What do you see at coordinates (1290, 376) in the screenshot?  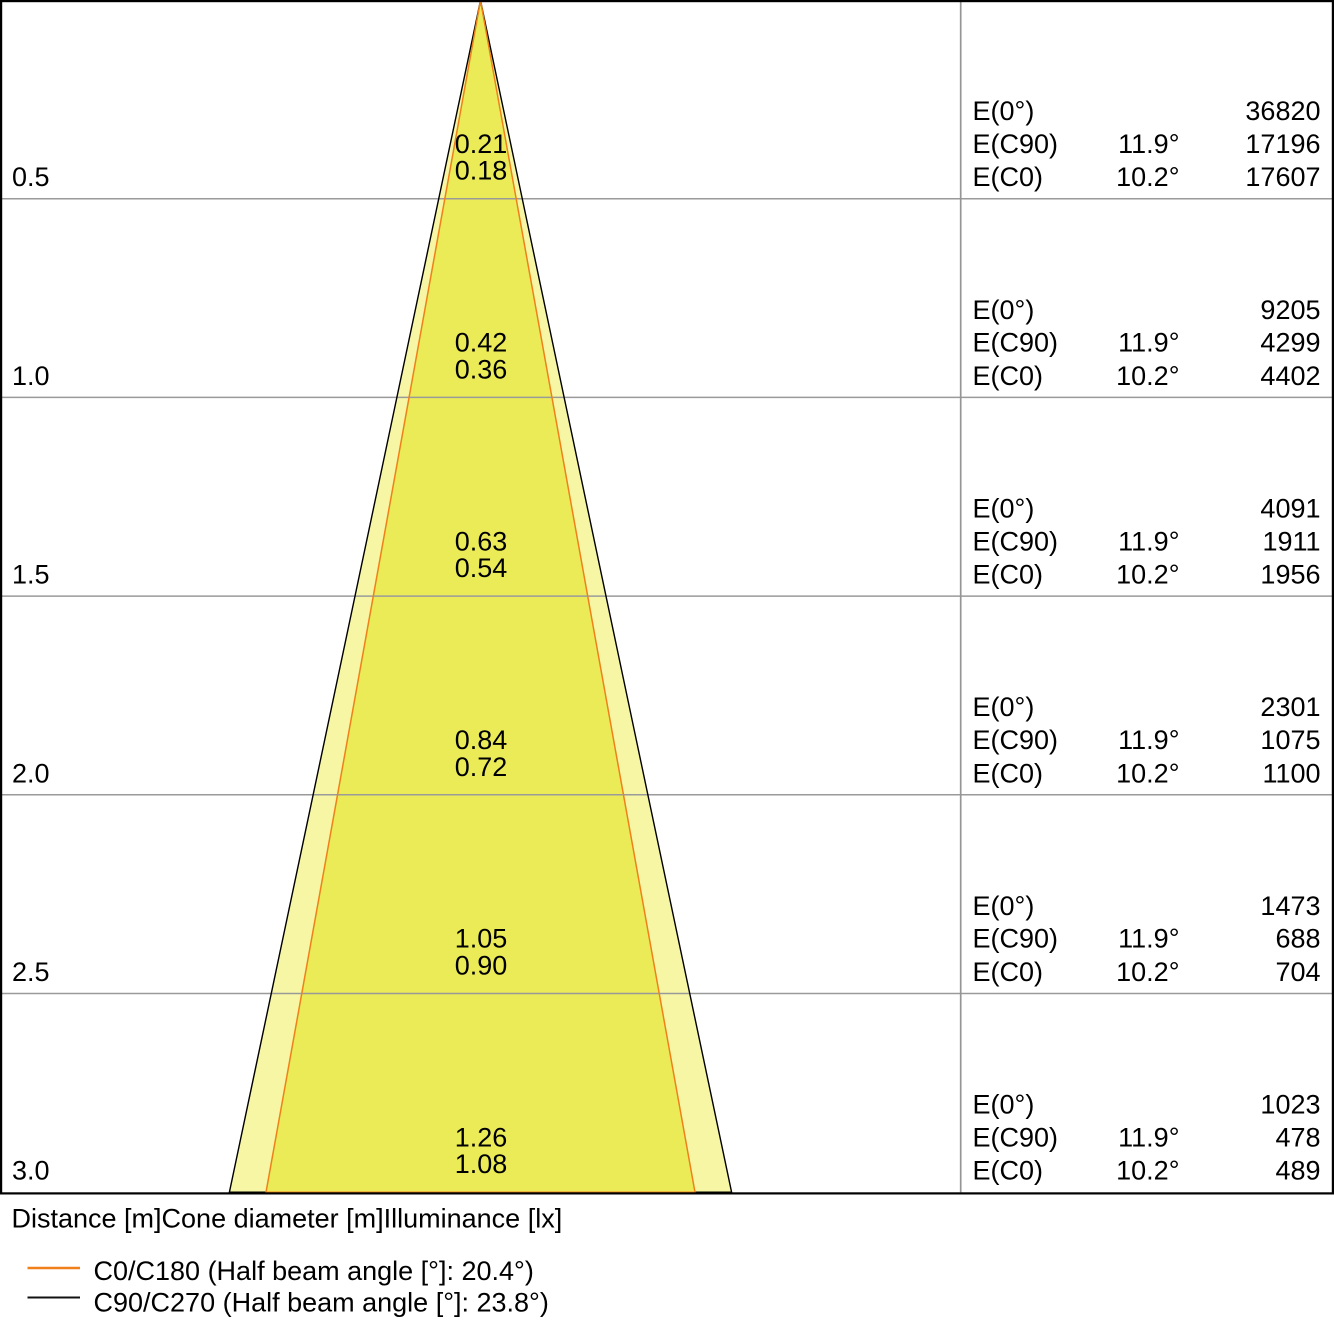 I see `svg-text: 4402` at bounding box center [1290, 376].